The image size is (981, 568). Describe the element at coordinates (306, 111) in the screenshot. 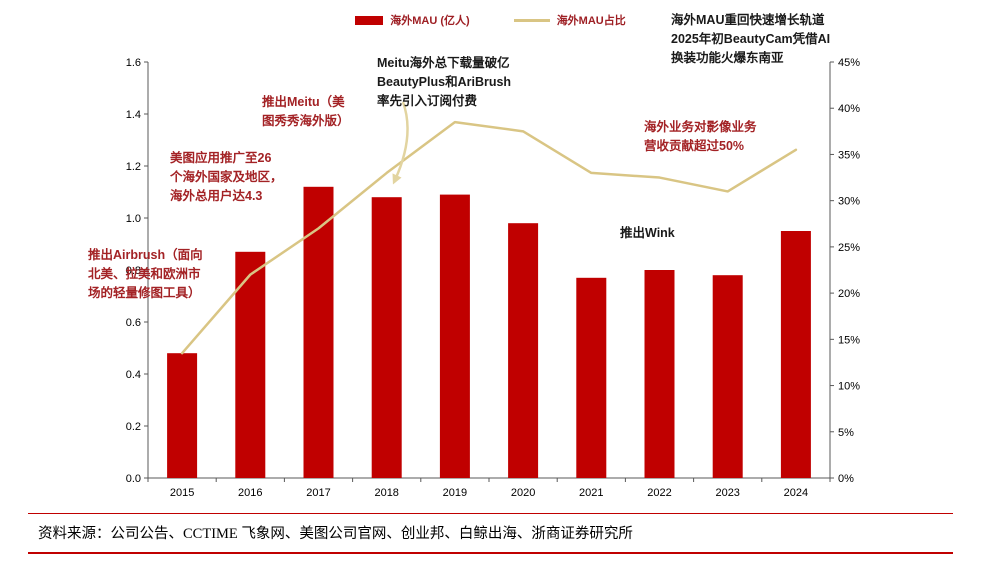

I see `annotation-meitu-launch: 推出Meitu（美 图秀秀海外版）` at that location.